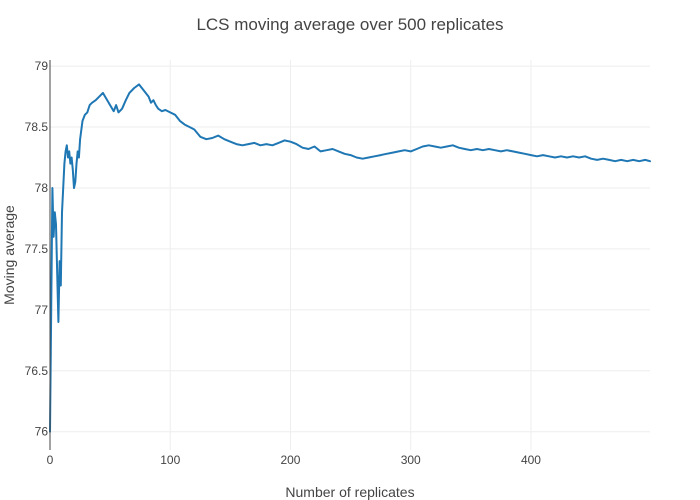 The width and height of the screenshot is (700, 500). What do you see at coordinates (9, 255) in the screenshot?
I see `y-axis-title: Moving average` at bounding box center [9, 255].